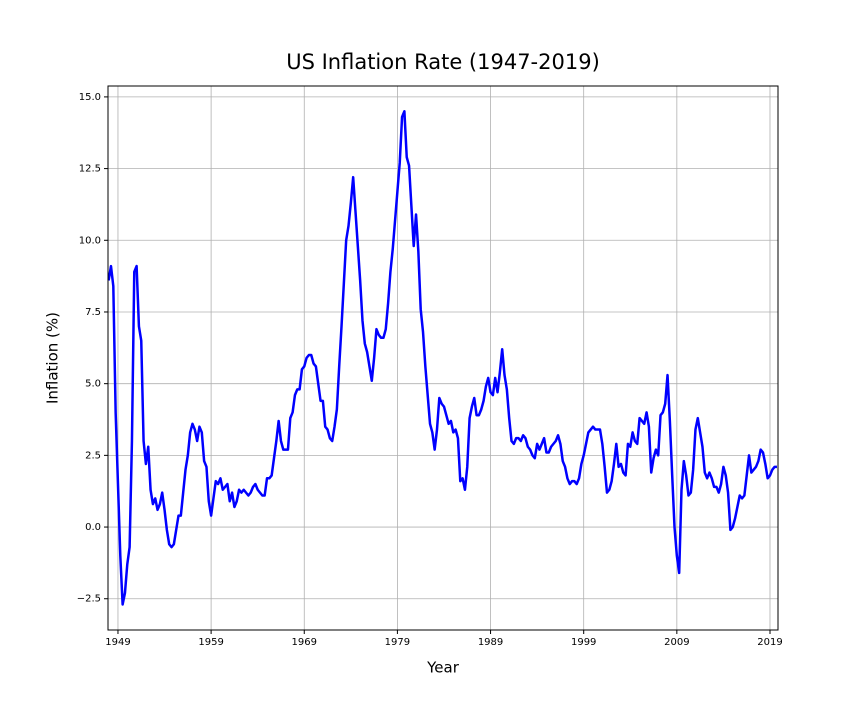 This screenshot has height=720, width=864. Describe the element at coordinates (397, 642) in the screenshot. I see `x-tick-label: 1979` at that location.